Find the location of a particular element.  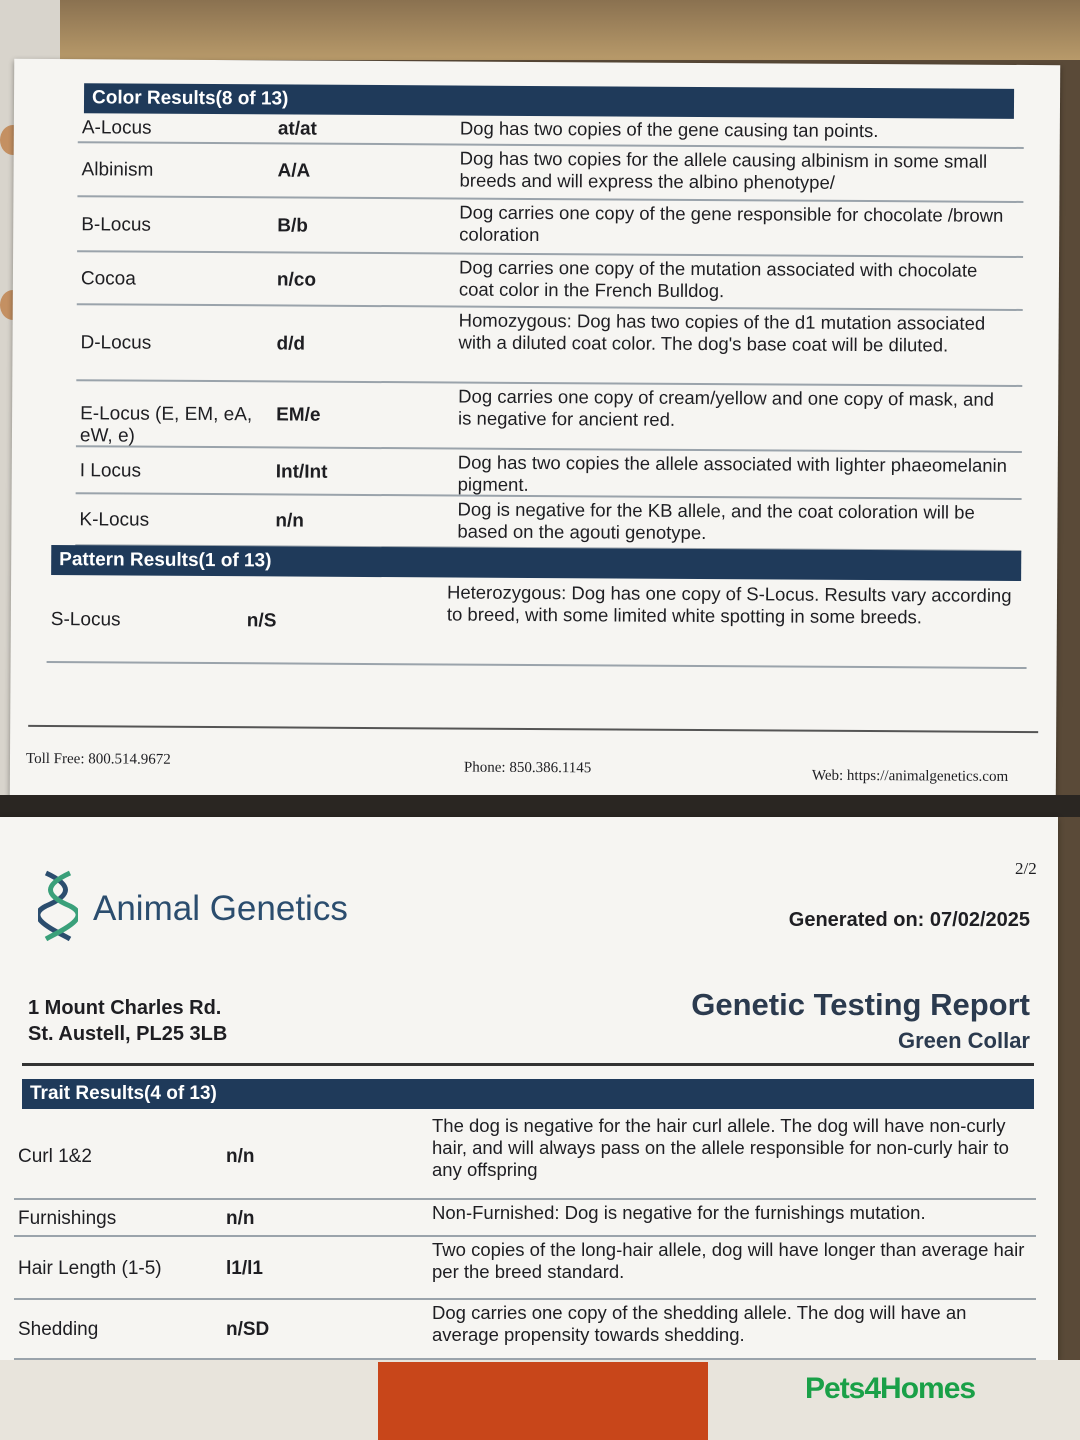

header-divider is located at coordinates (528, 1064).